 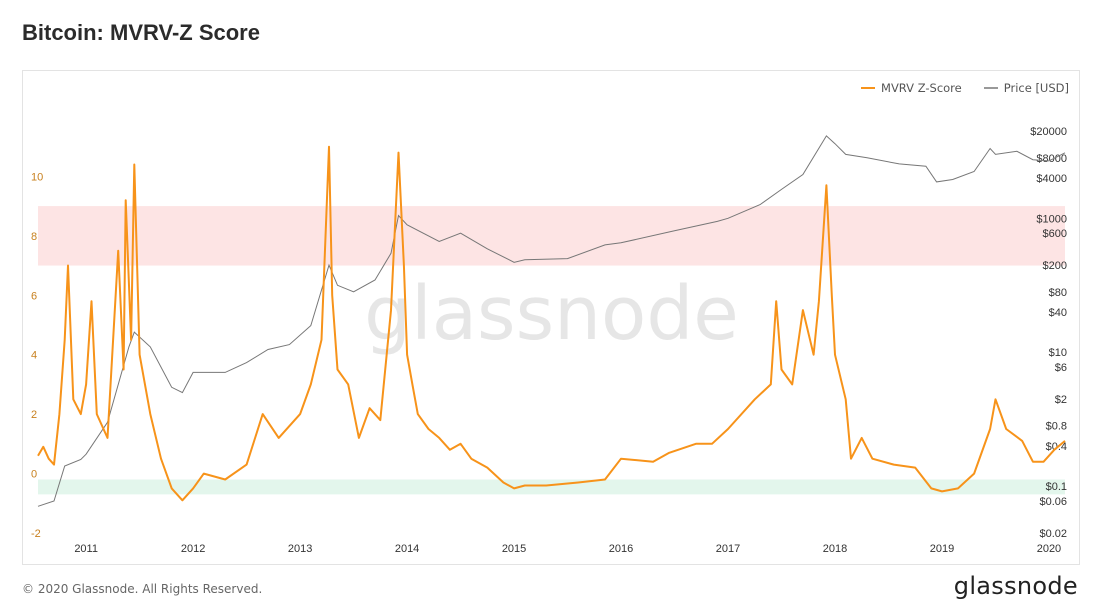 I want to click on copyright-text: © 2020 Glassnode. All Rights Reserved., so click(x=142, y=589).